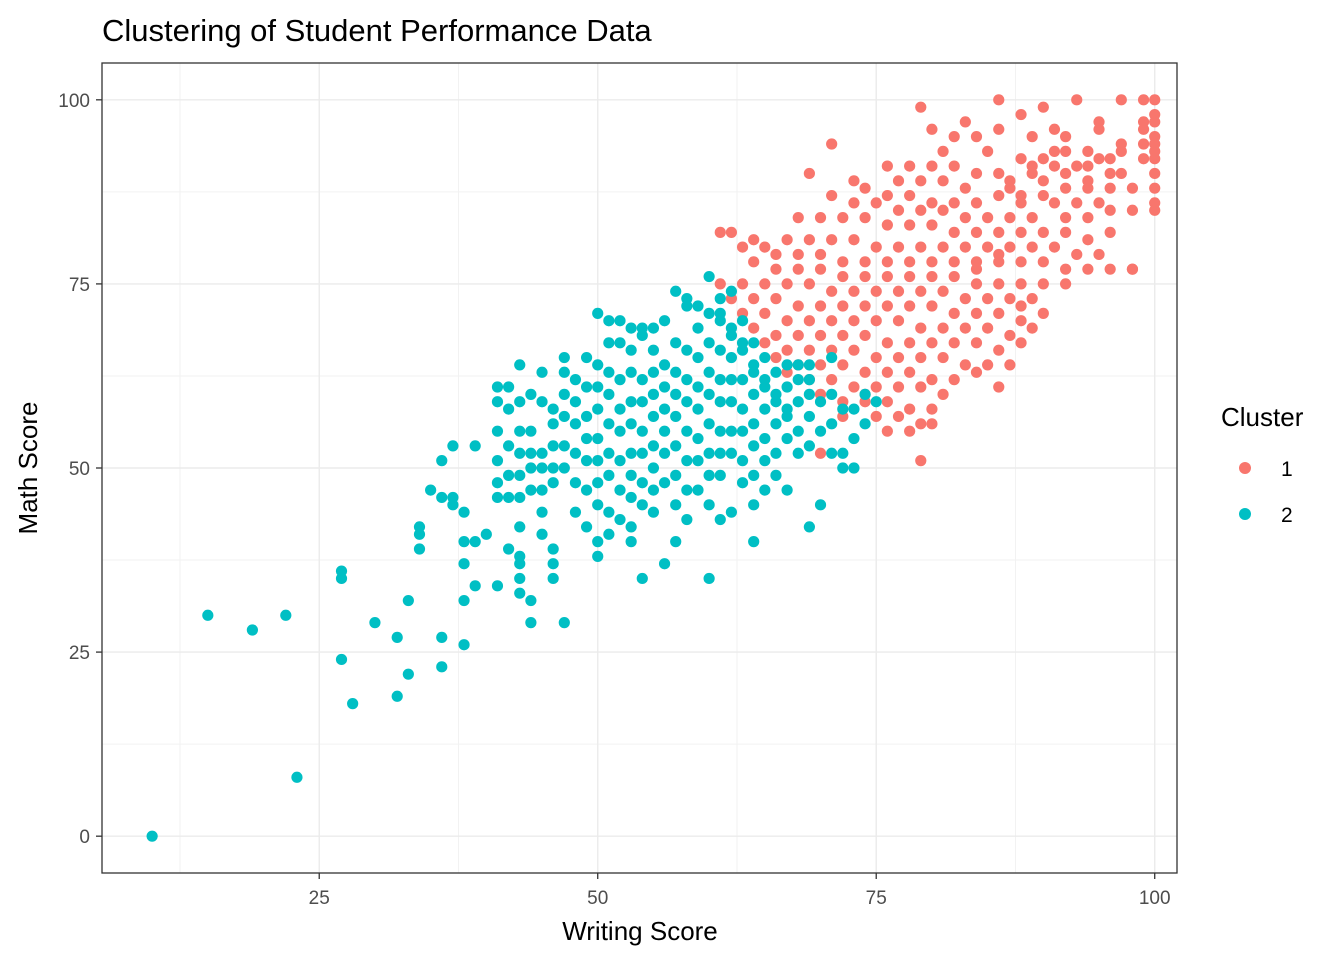  Describe the element at coordinates (377, 30) in the screenshot. I see `chart-title: Clustering of Student Performance Data` at that location.